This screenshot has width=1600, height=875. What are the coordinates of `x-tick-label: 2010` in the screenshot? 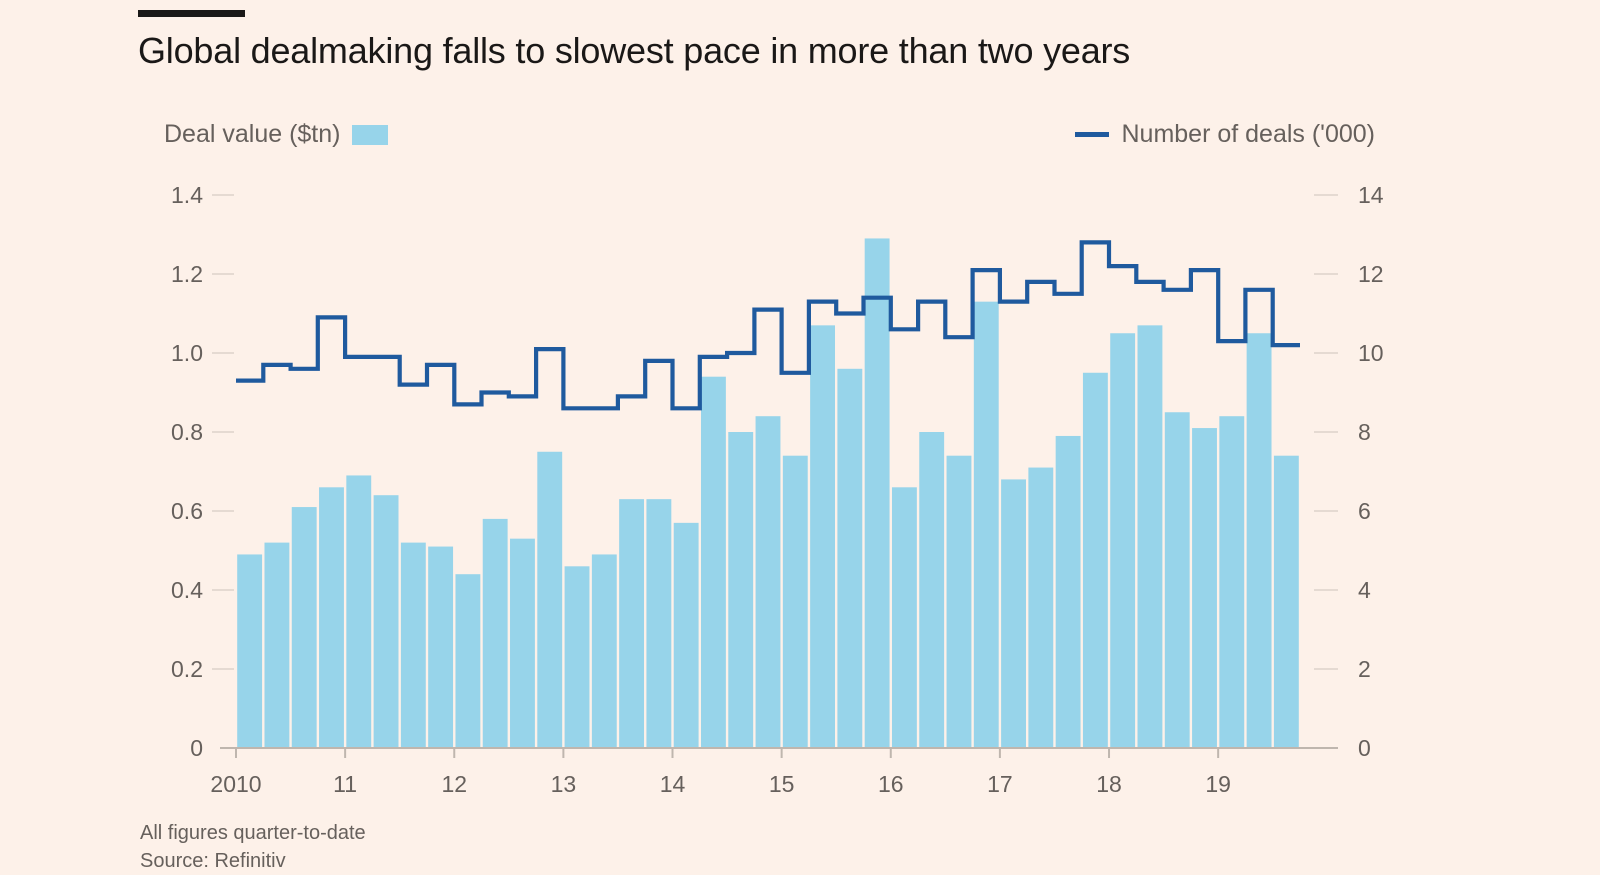 It's located at (235, 784).